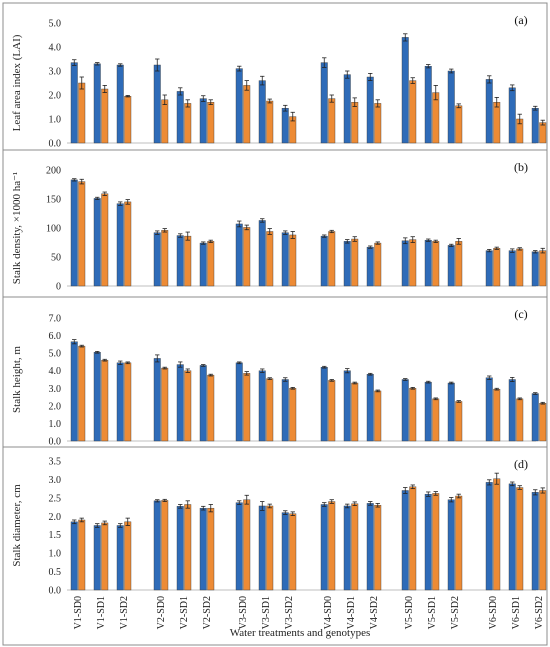  What do you see at coordinates (55, 572) in the screenshot?
I see `y-tick-label: 0.5` at bounding box center [55, 572].